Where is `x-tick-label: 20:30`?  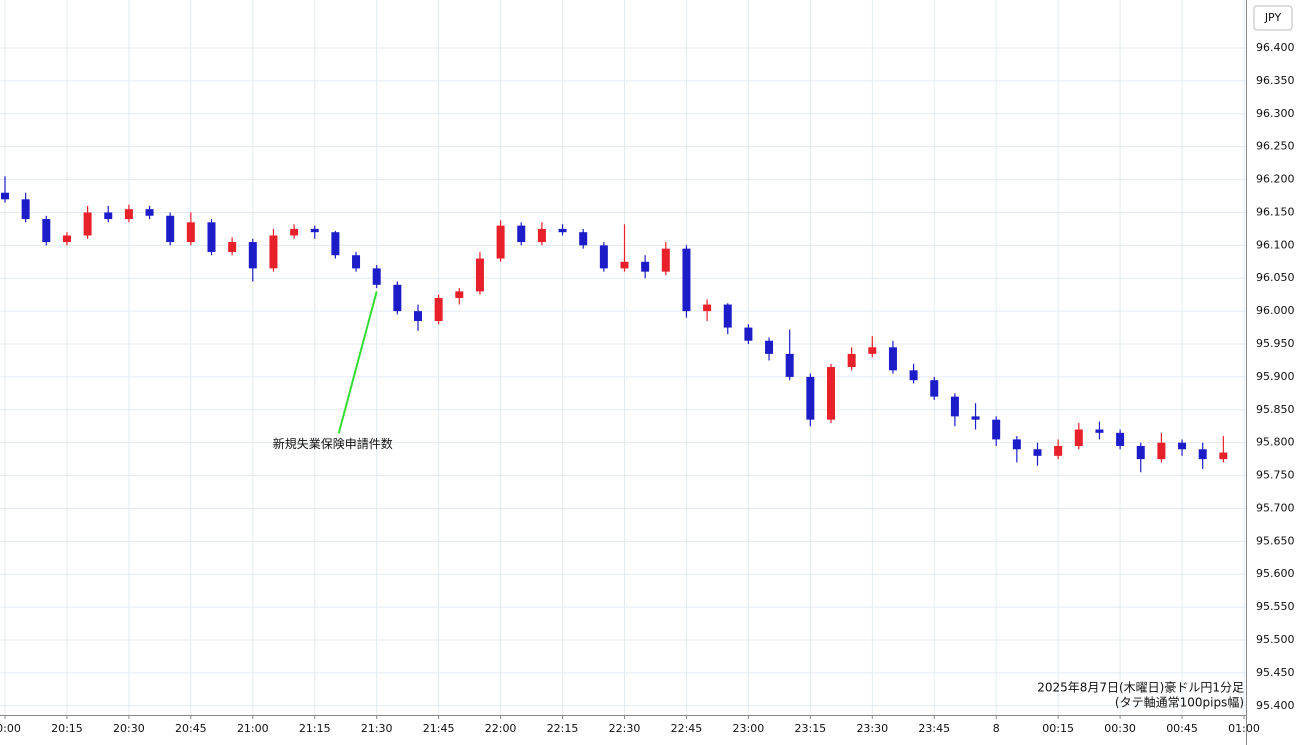
x-tick-label: 20:30 is located at coordinates (129, 728).